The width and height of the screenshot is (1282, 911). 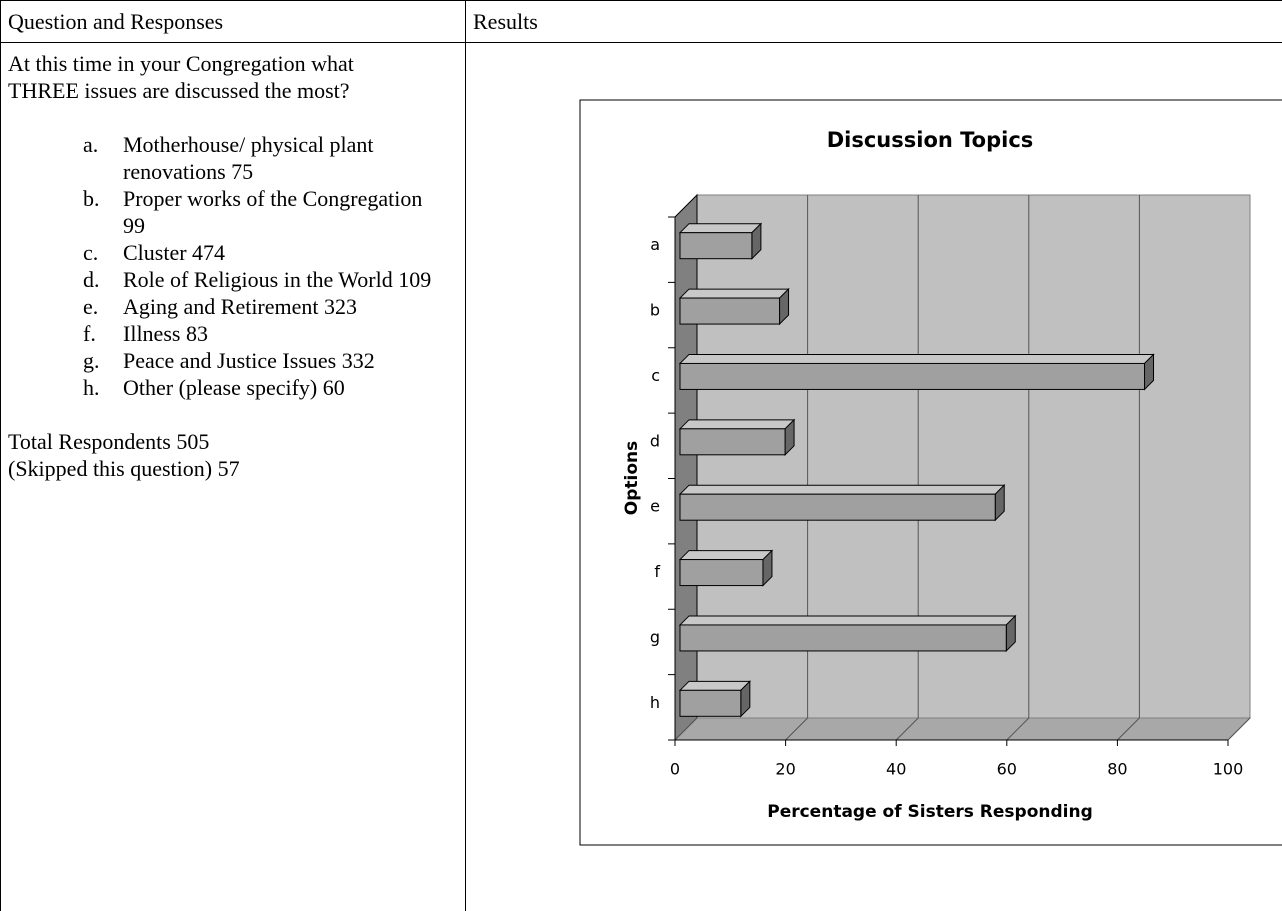 I want to click on total: Total Respondents 505, so click(x=109, y=441).